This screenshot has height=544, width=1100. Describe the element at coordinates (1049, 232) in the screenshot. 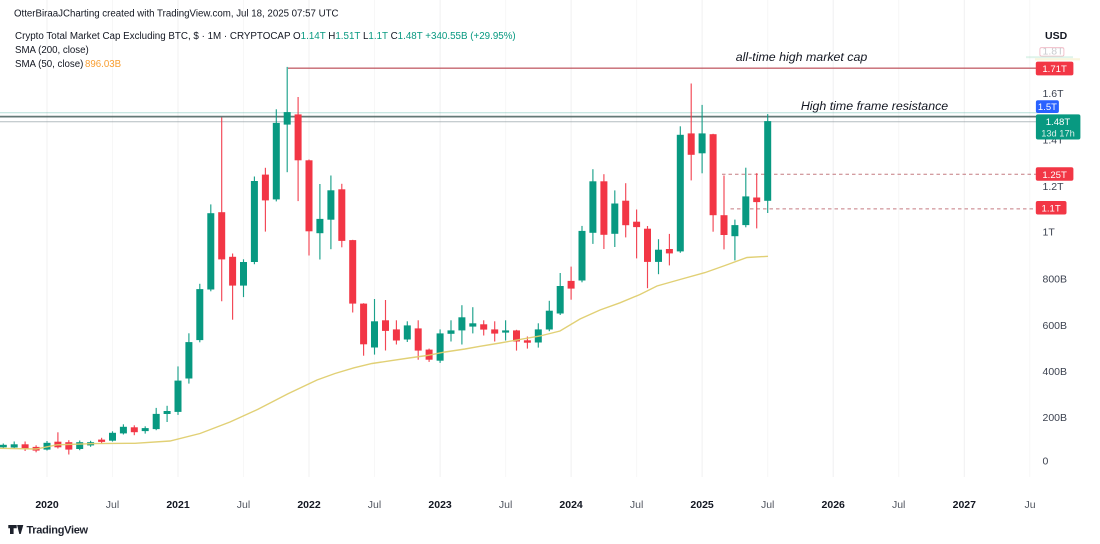

I see `svg-text: 1T` at that location.